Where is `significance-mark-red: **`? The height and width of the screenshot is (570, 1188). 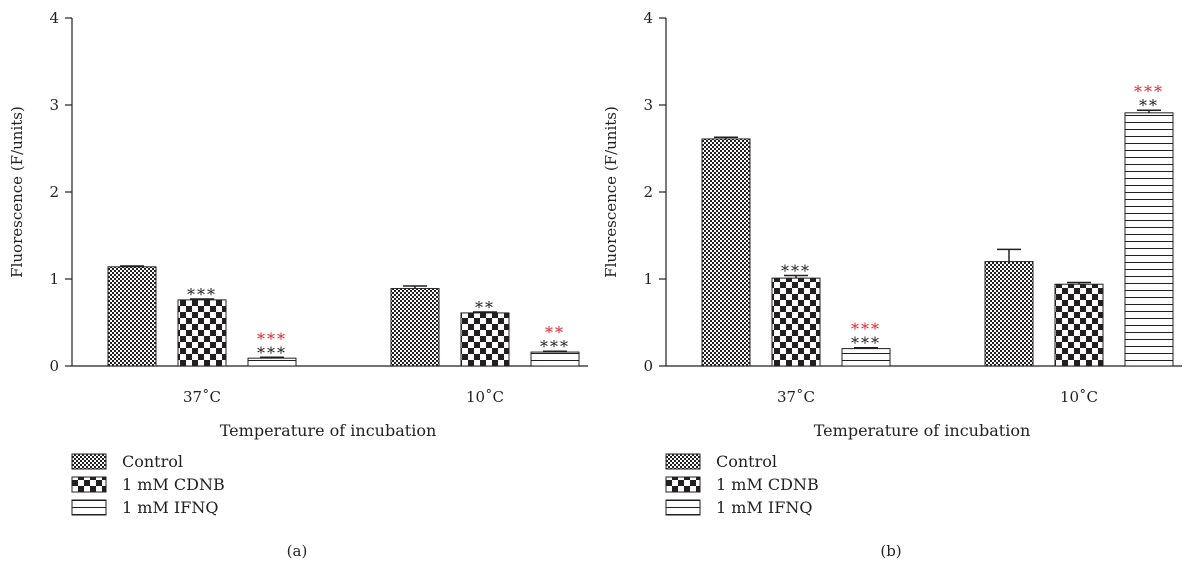
significance-mark-red: ** is located at coordinates (555, 332).